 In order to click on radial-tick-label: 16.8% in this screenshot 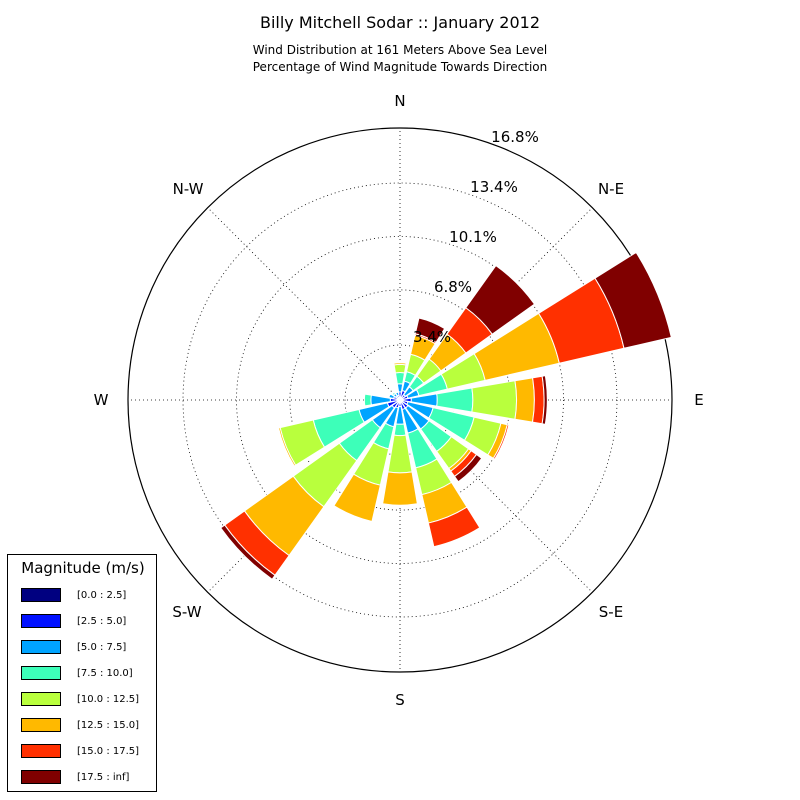, I will do `click(515, 137)`.